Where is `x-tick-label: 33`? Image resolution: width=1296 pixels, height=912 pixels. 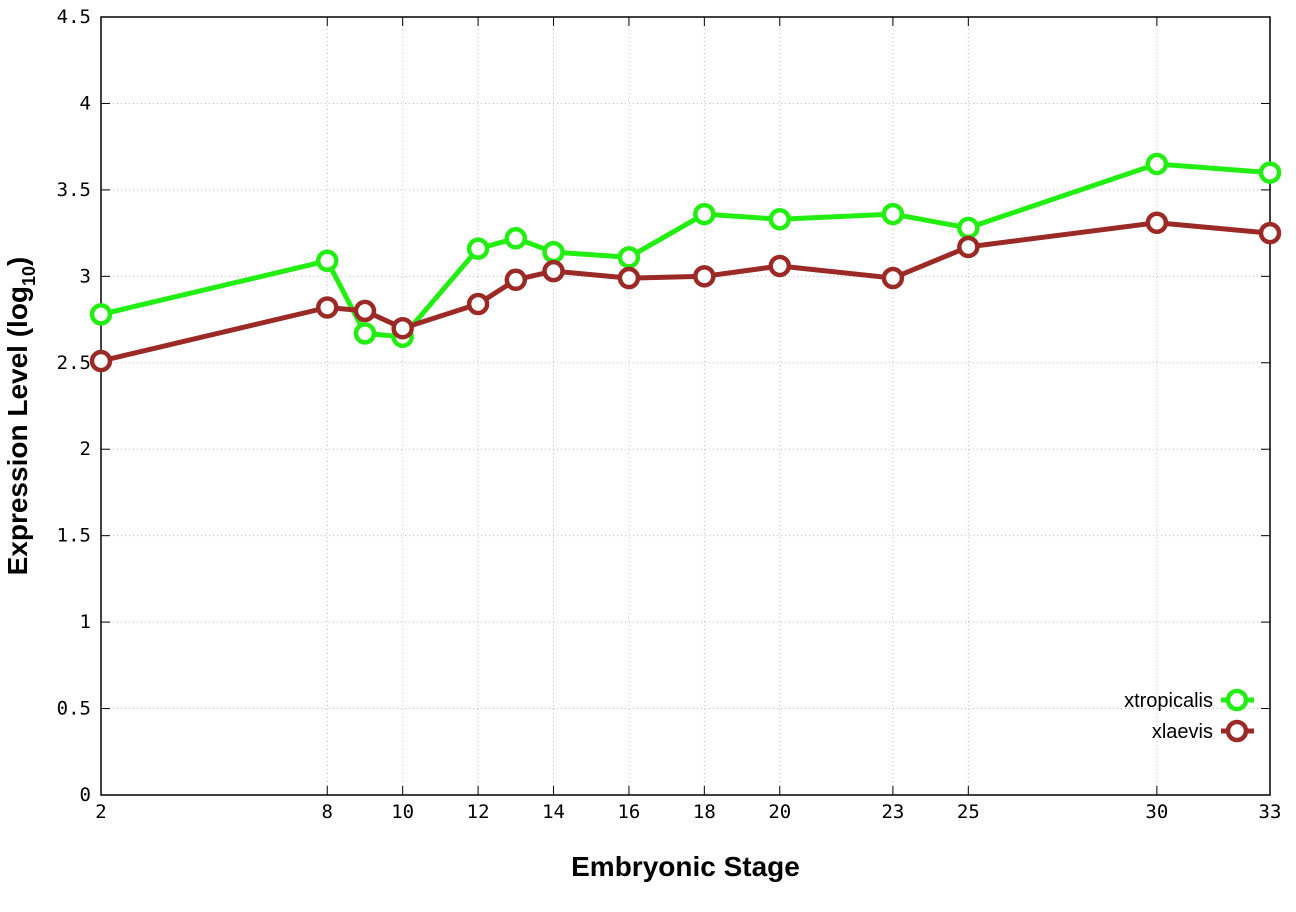
x-tick-label: 33 is located at coordinates (1270, 812).